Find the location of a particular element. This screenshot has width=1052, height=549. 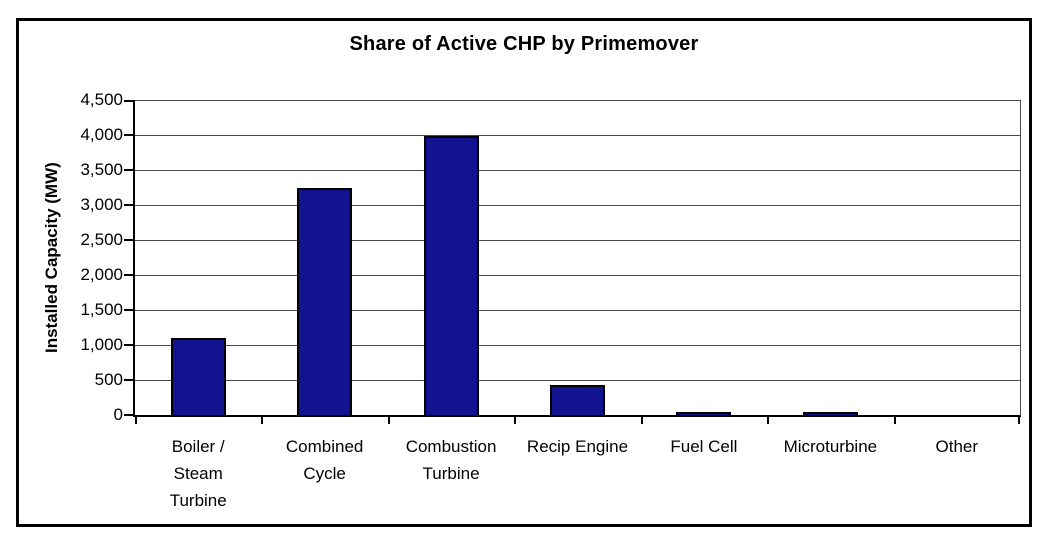

y-axis-tick-label: 2,000 is located at coordinates (101, 274).